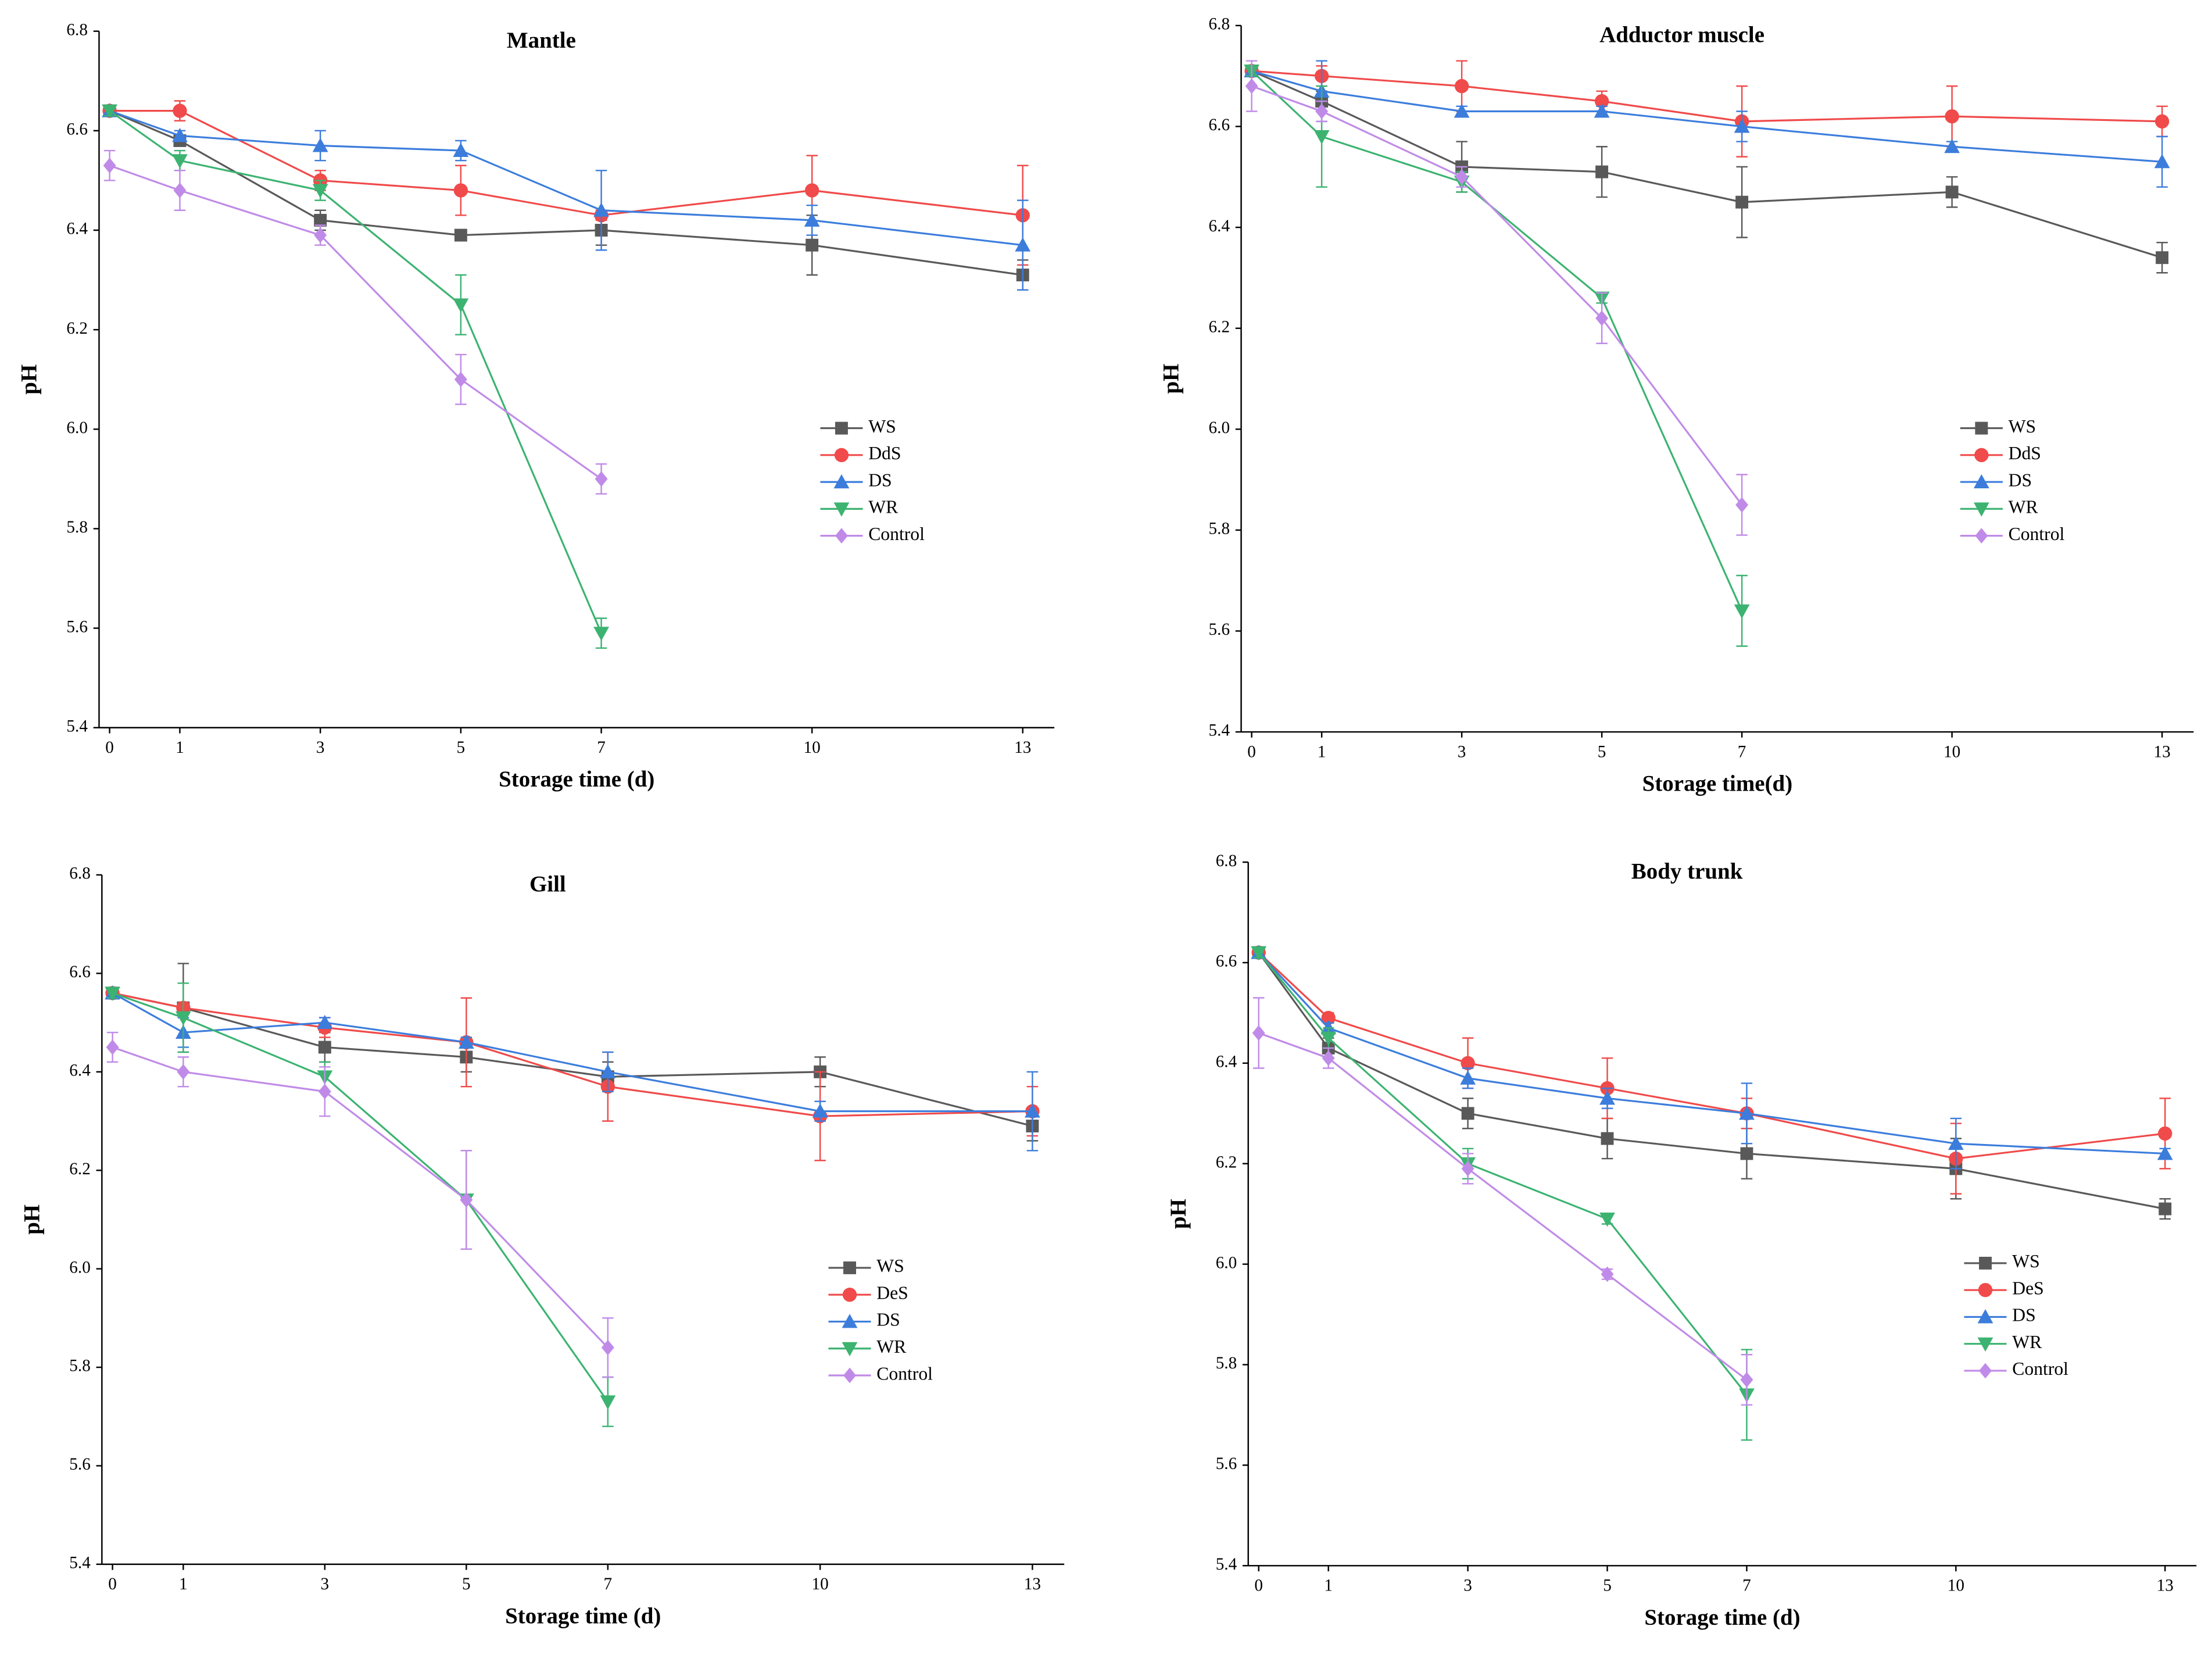 The width and height of the screenshot is (2212, 1662). Describe the element at coordinates (1746, 1586) in the screenshot. I see `x-tick-label: 7` at that location.